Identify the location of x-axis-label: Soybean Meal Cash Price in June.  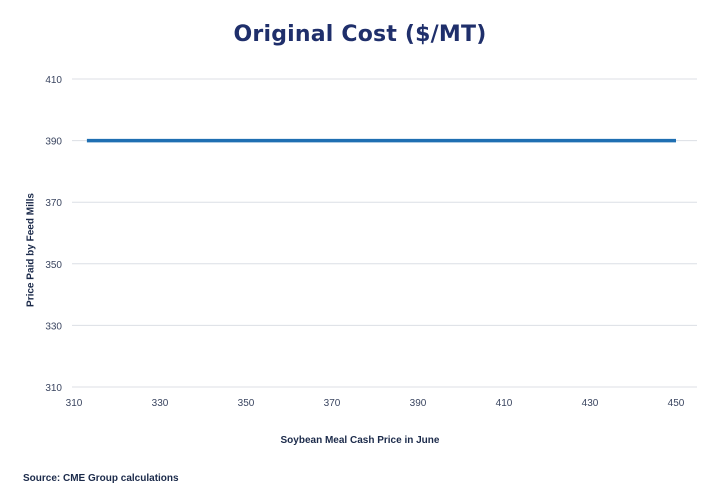
(360, 440).